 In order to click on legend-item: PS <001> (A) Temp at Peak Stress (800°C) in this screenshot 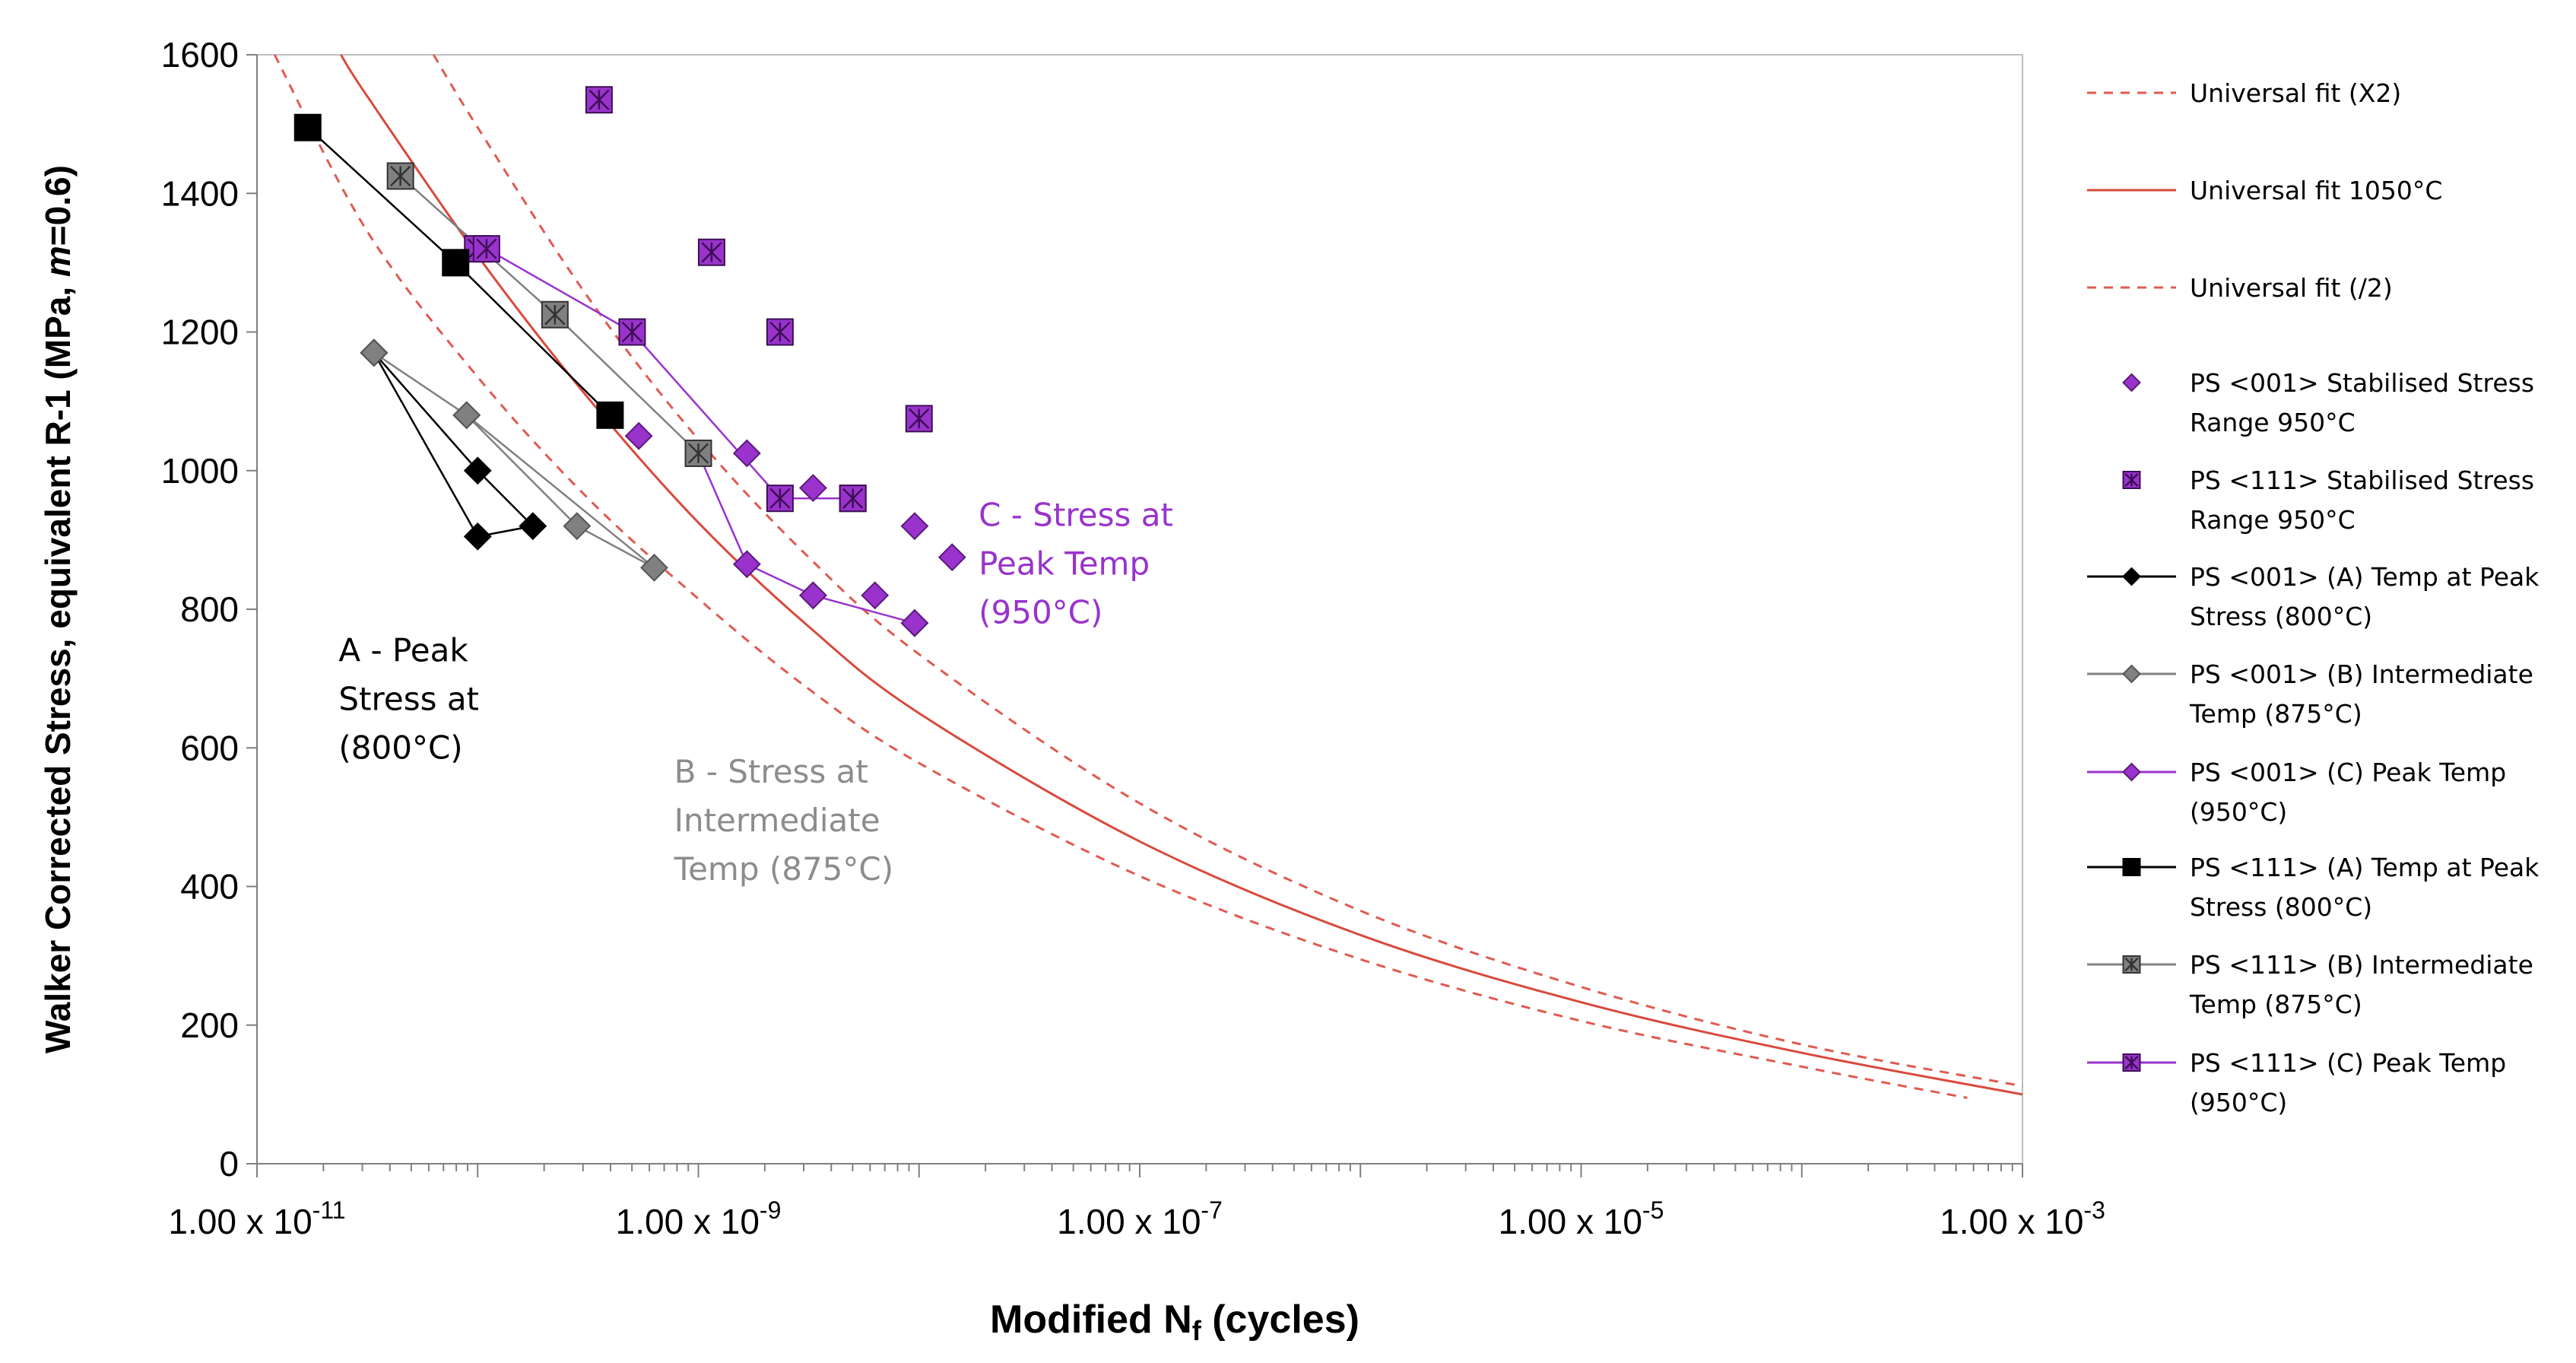, I will do `click(2314, 596)`.